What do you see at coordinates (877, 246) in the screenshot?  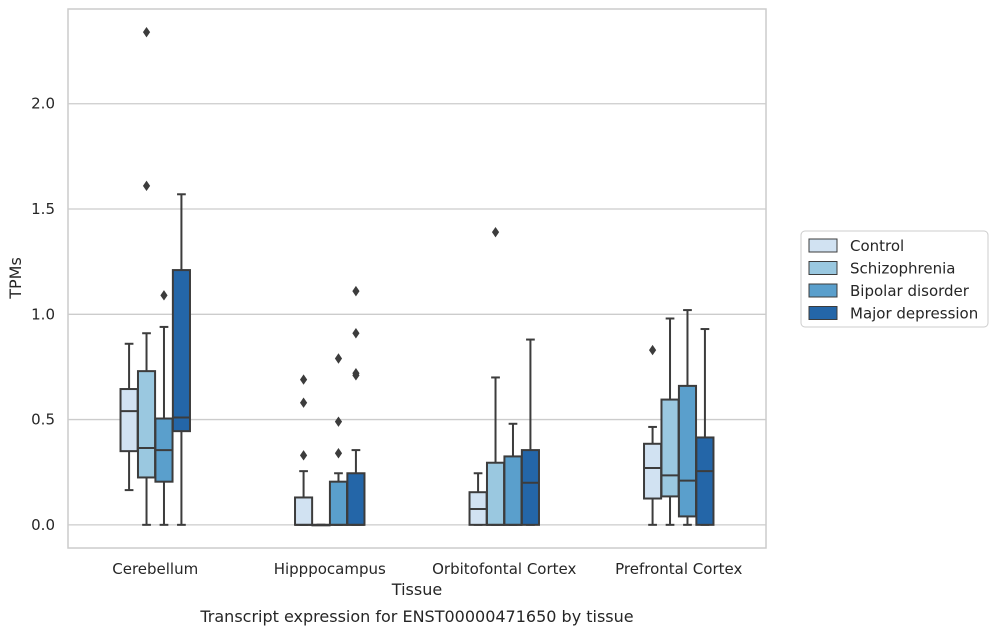 I see `legend-label: Control` at bounding box center [877, 246].